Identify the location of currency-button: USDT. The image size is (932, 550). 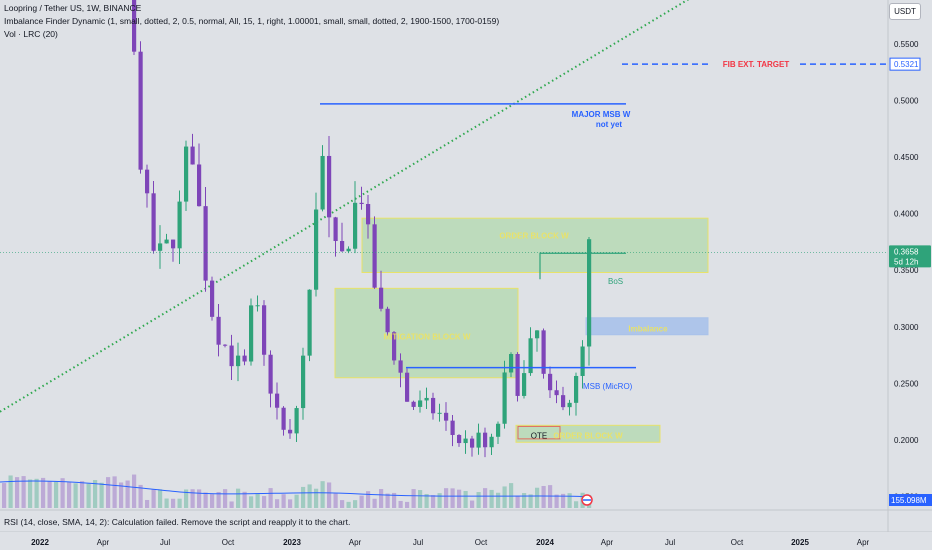
(905, 11).